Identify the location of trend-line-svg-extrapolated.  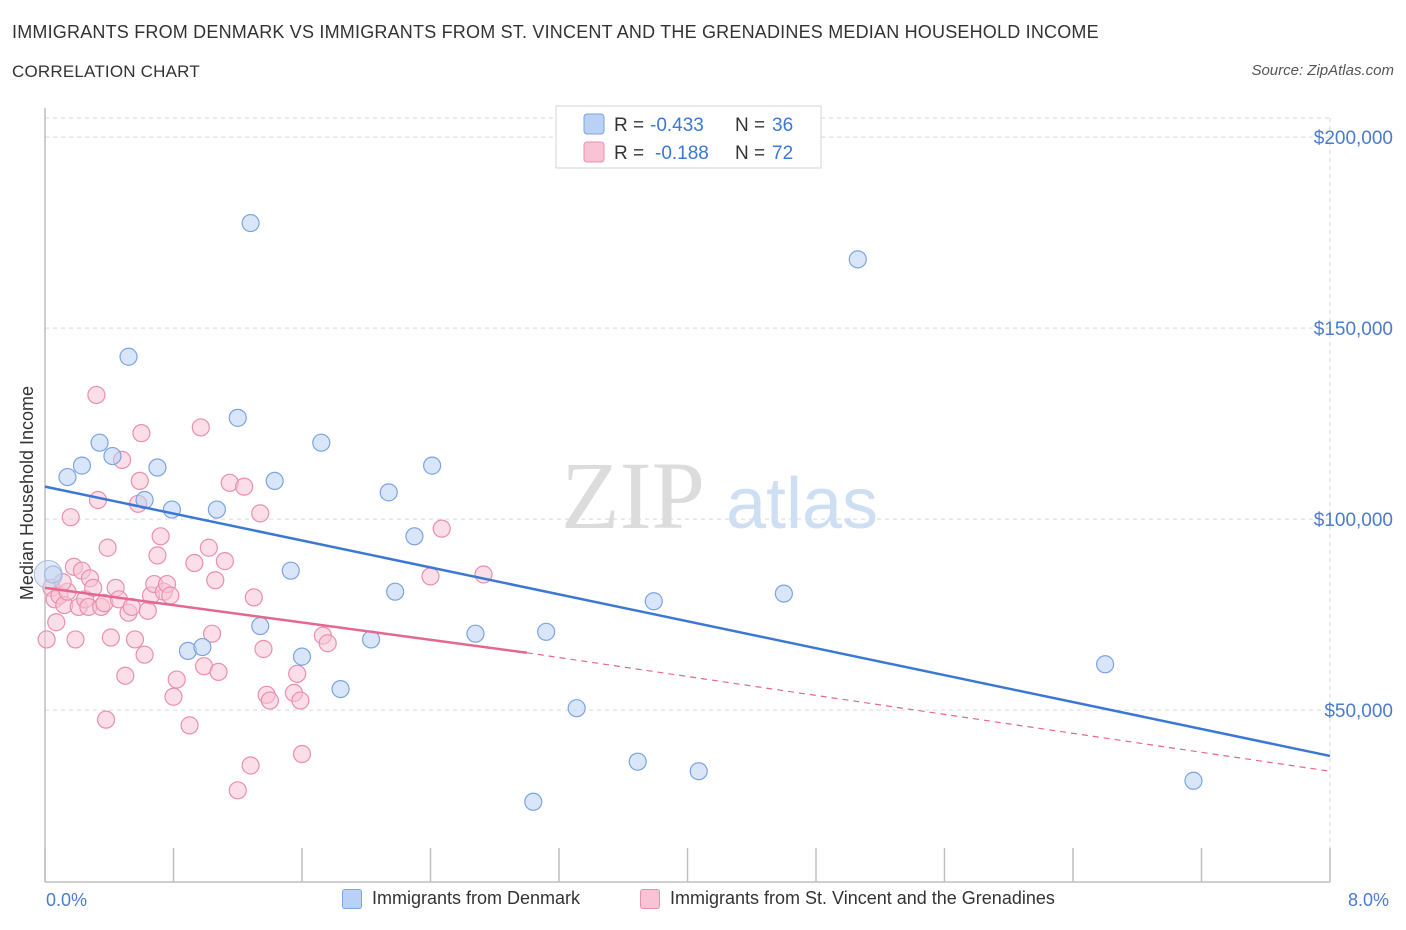
(928, 712).